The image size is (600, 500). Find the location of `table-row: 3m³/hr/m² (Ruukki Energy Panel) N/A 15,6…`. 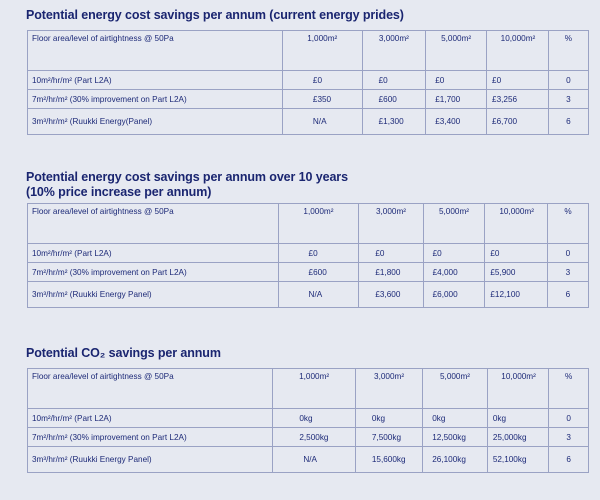

table-row: 3m³/hr/m² (Ruukki Energy Panel) N/A 15,6… is located at coordinates (307, 459).